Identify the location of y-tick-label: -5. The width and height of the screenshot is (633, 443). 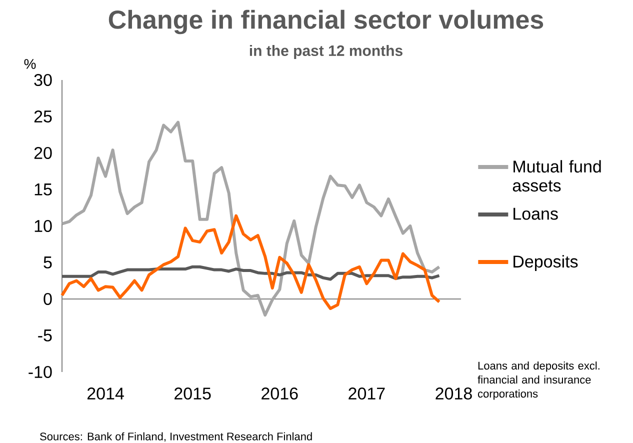
(45, 336).